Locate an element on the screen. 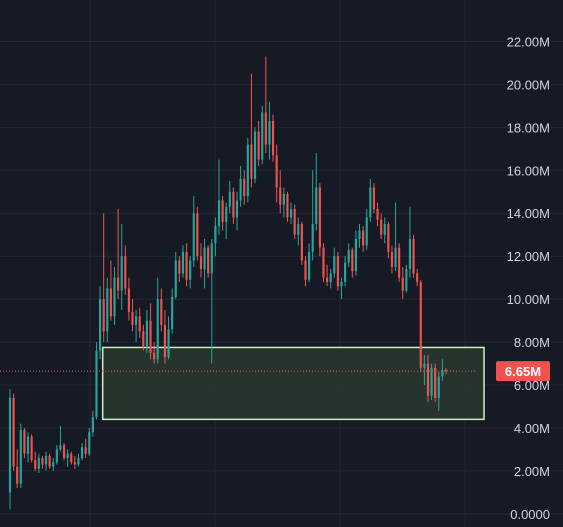 The height and width of the screenshot is (527, 563). y-tick-label: 10.00M is located at coordinates (528, 299).